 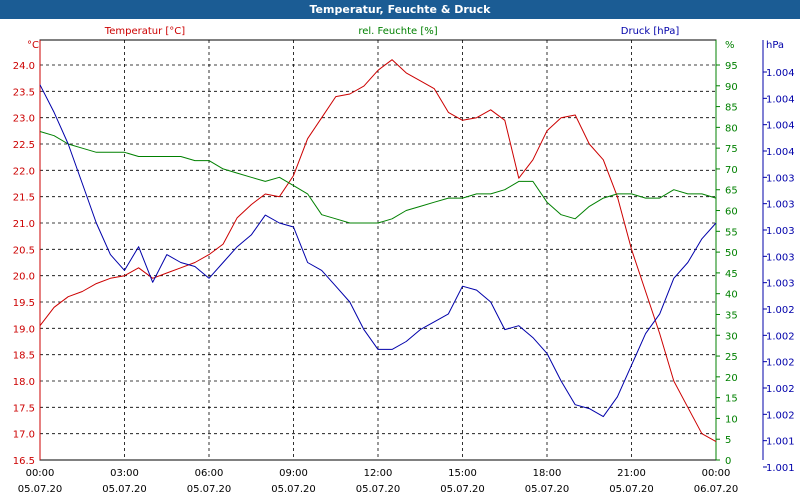 I want to click on humidity-tick-label: 30, so click(x=731, y=336).